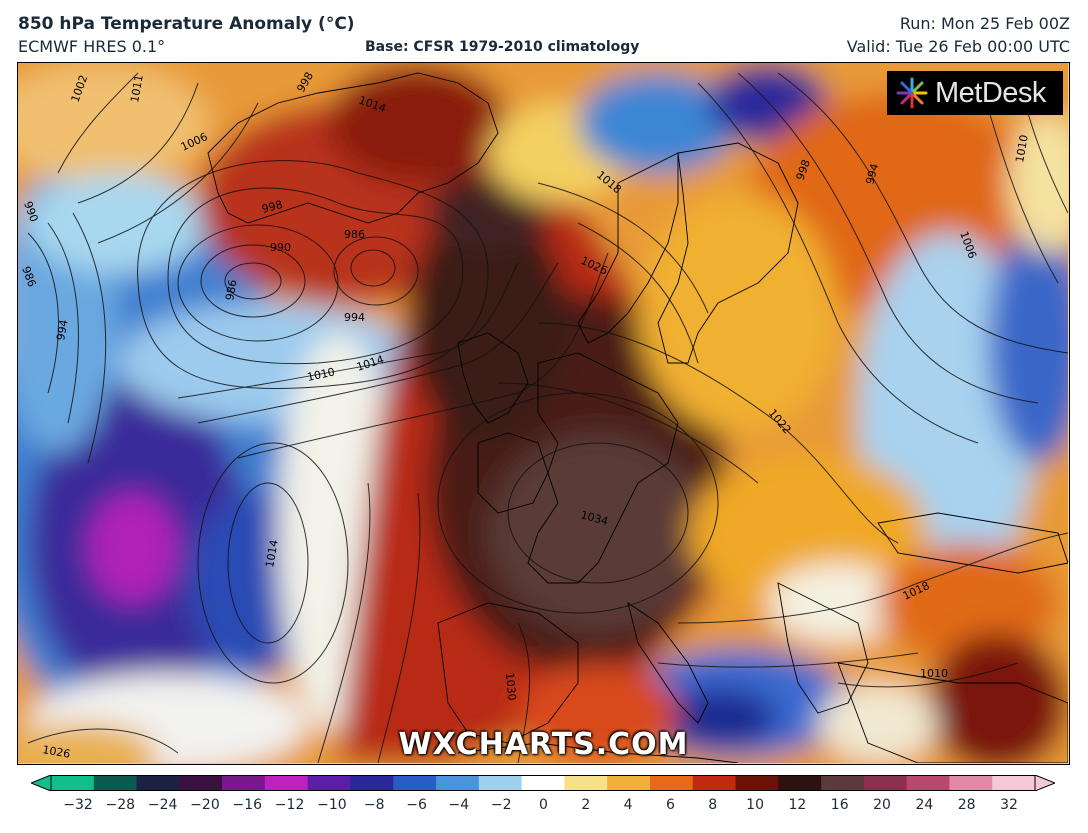 This screenshot has height=833, width=1088. What do you see at coordinates (92, 46) in the screenshot?
I see `model-label: ECMWF HRES 0.1°` at bounding box center [92, 46].